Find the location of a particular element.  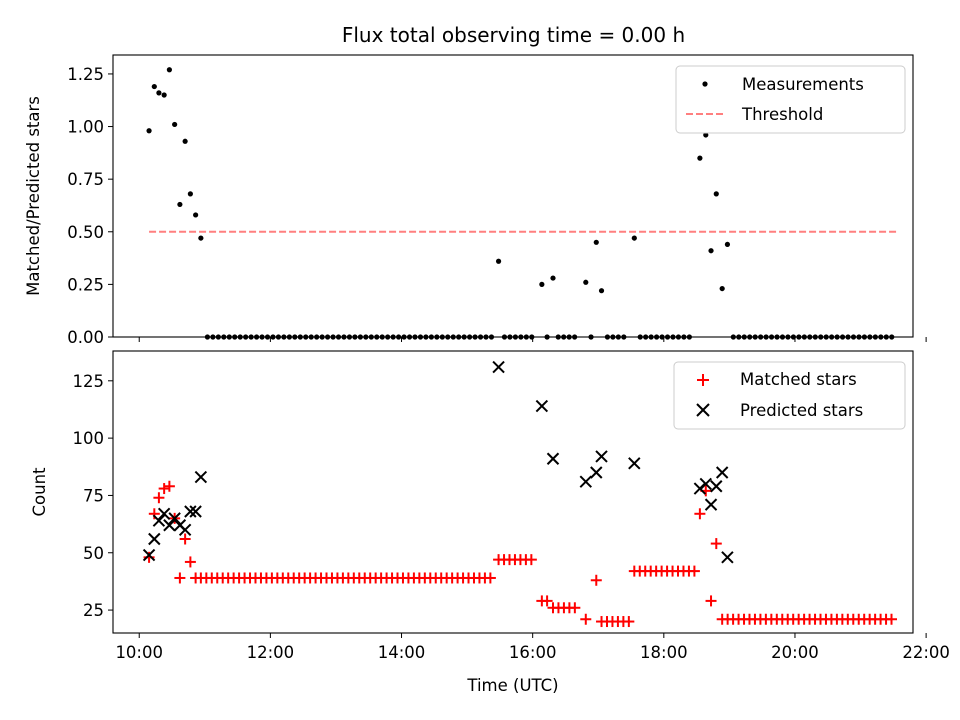

legend-predicted-label: Predicted stars is located at coordinates (801, 410).